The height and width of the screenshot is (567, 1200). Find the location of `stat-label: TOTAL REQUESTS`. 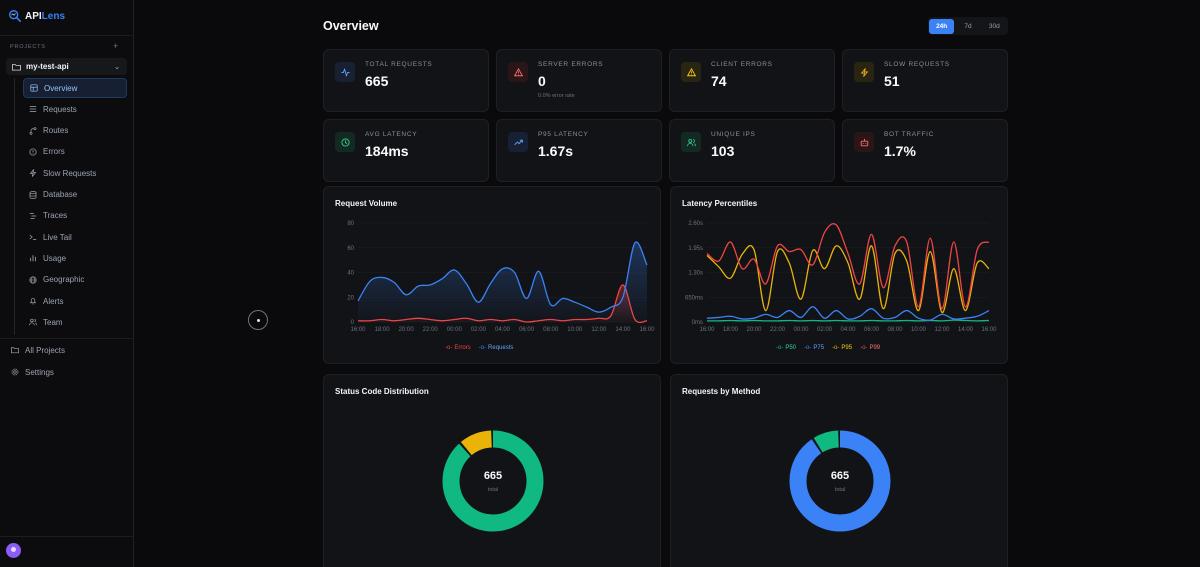

stat-label: TOTAL REQUESTS is located at coordinates (399, 64).